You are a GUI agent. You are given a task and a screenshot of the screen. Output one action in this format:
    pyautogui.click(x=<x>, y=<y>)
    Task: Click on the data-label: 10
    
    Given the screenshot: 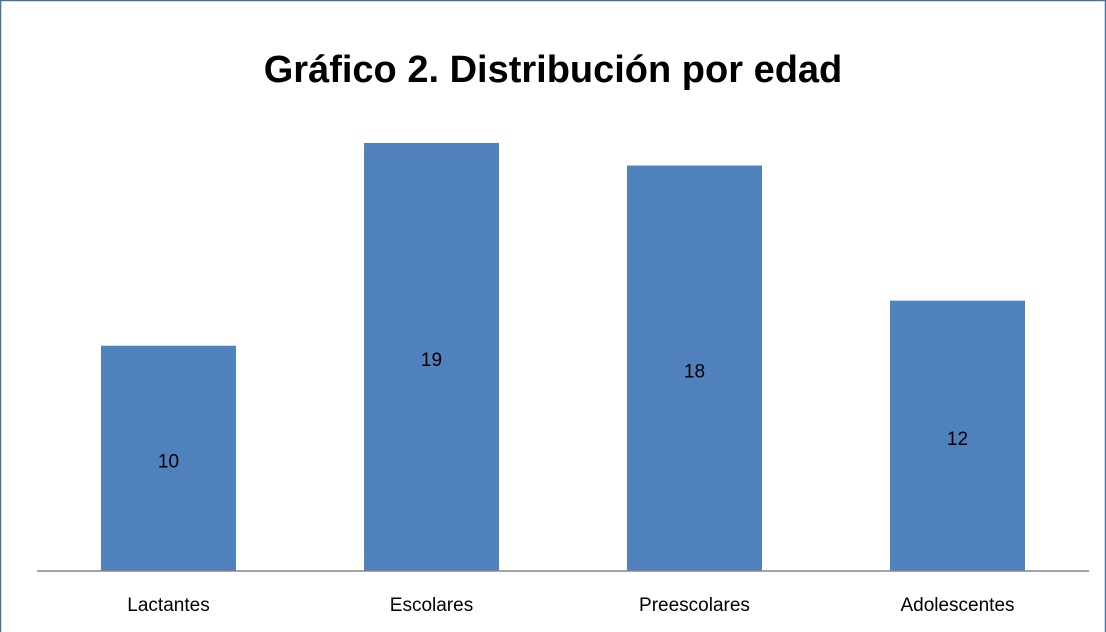 What is the action you would take?
    pyautogui.click(x=168, y=461)
    